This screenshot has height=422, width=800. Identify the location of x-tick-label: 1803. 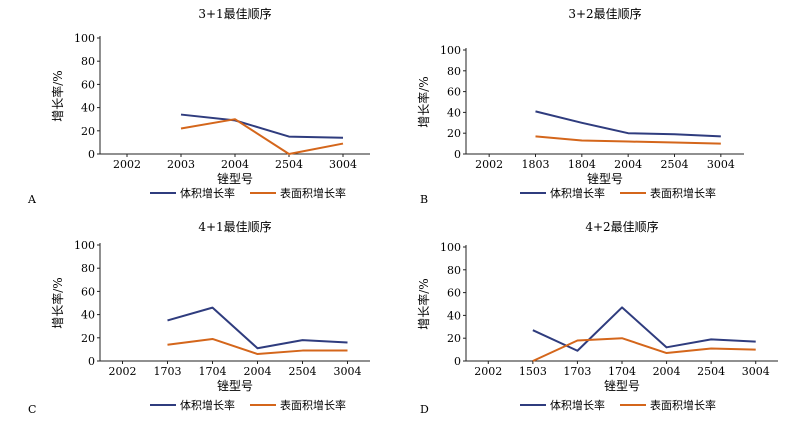
(536, 164).